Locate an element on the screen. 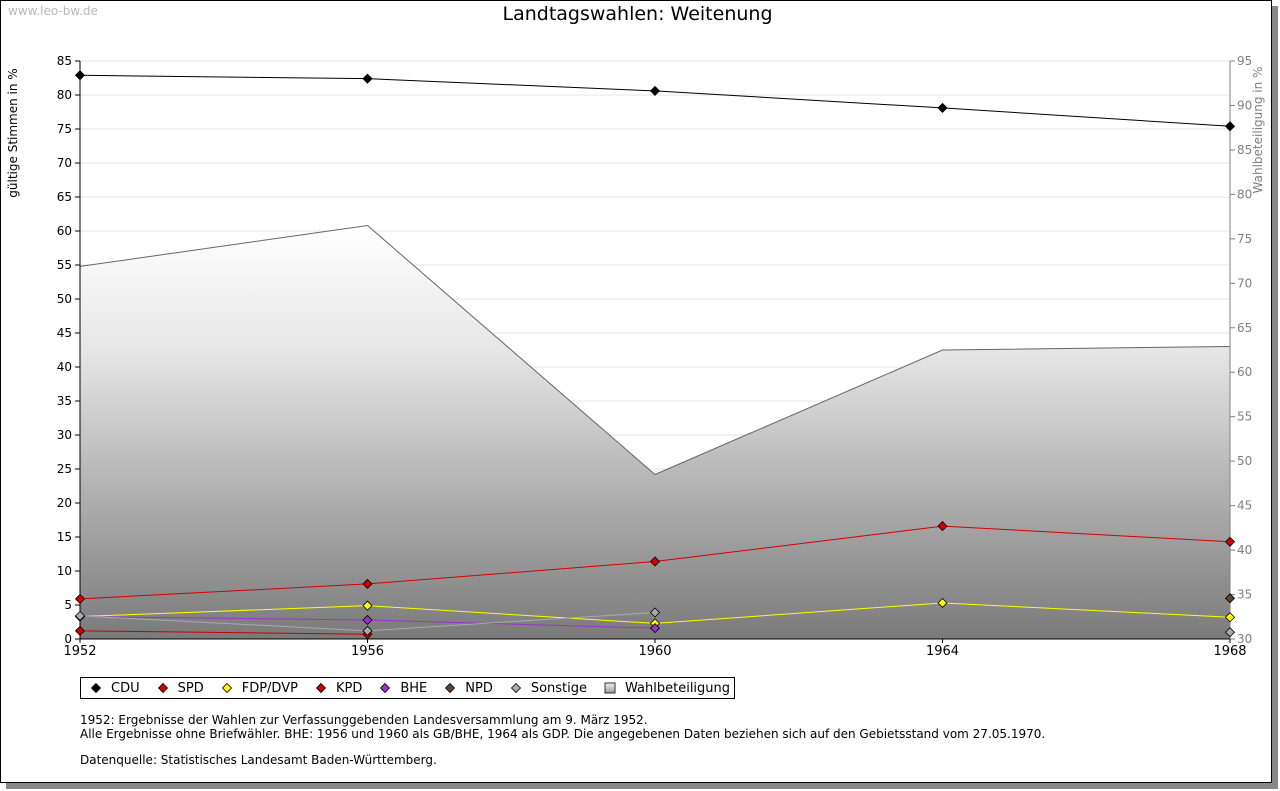 Image resolution: width=1280 pixels, height=791 pixels. y2-tick-label-45: 45 is located at coordinates (1244, 506).